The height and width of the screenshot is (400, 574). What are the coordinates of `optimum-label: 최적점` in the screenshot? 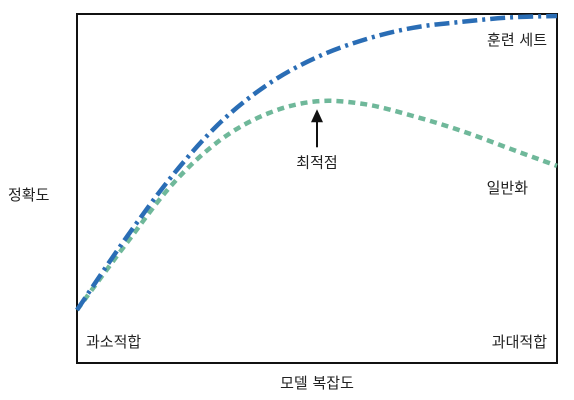 It's located at (316, 162).